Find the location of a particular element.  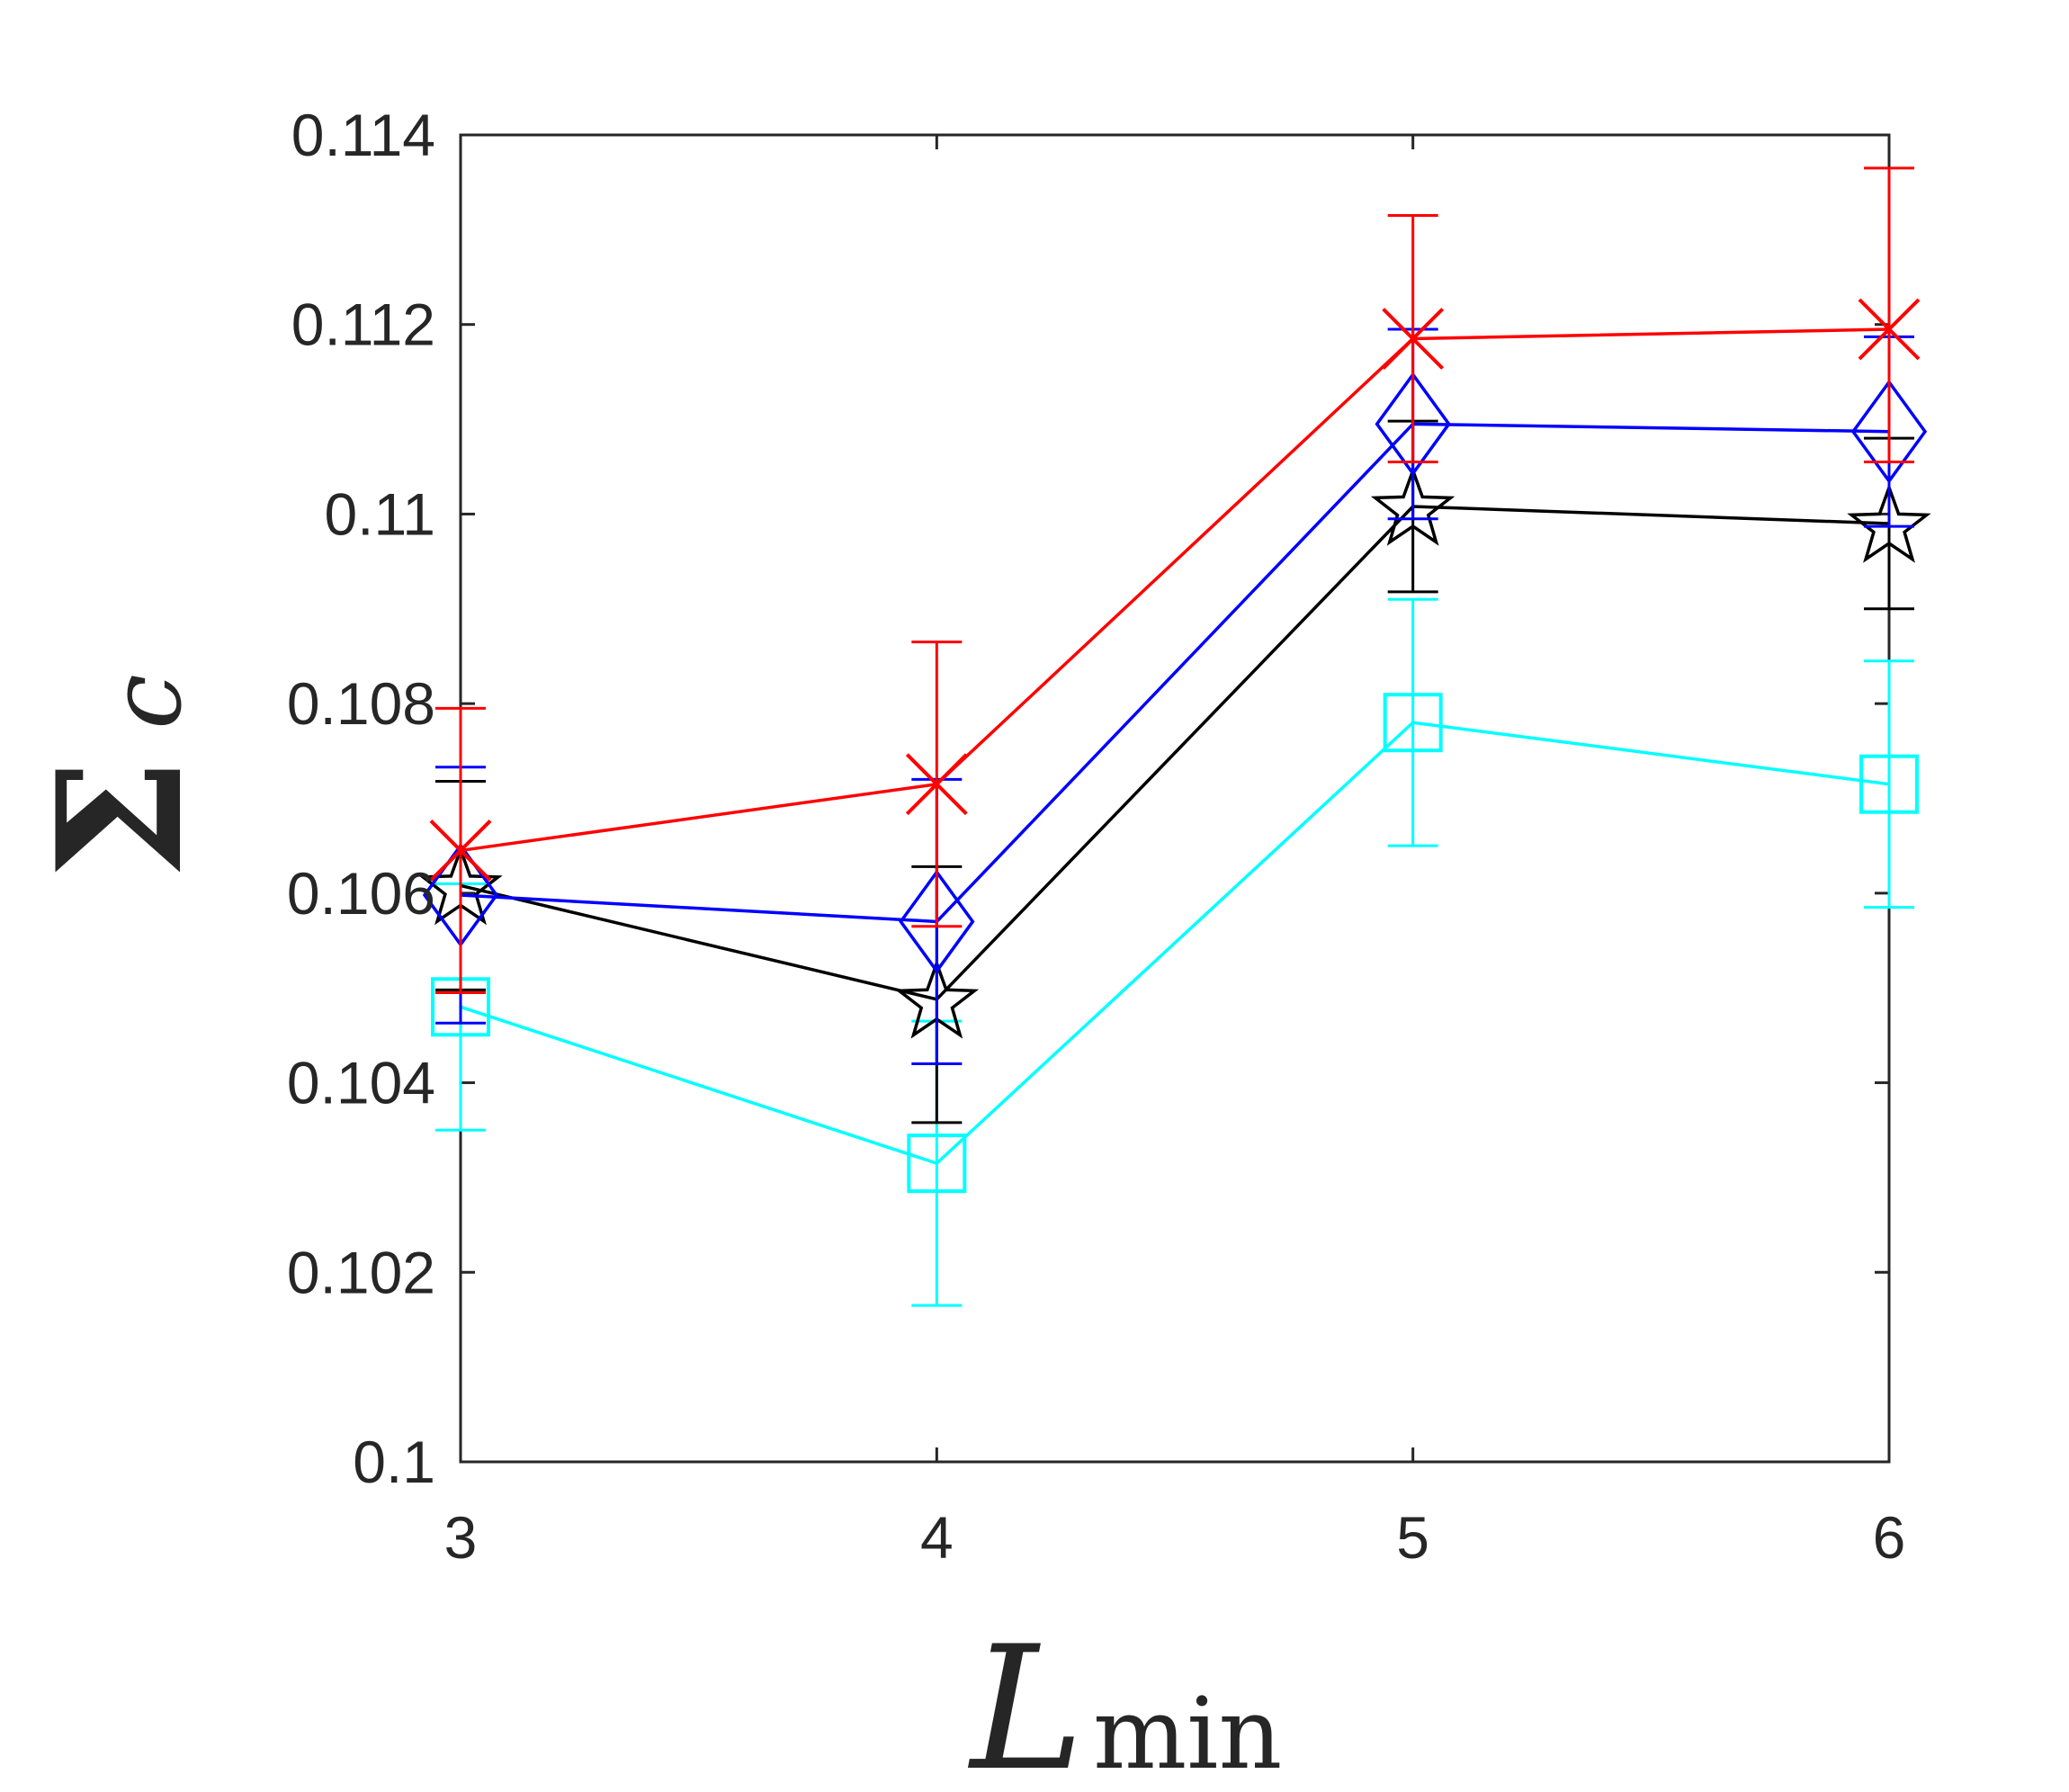

y-axis-title-main: Σ is located at coordinates (120, 818).